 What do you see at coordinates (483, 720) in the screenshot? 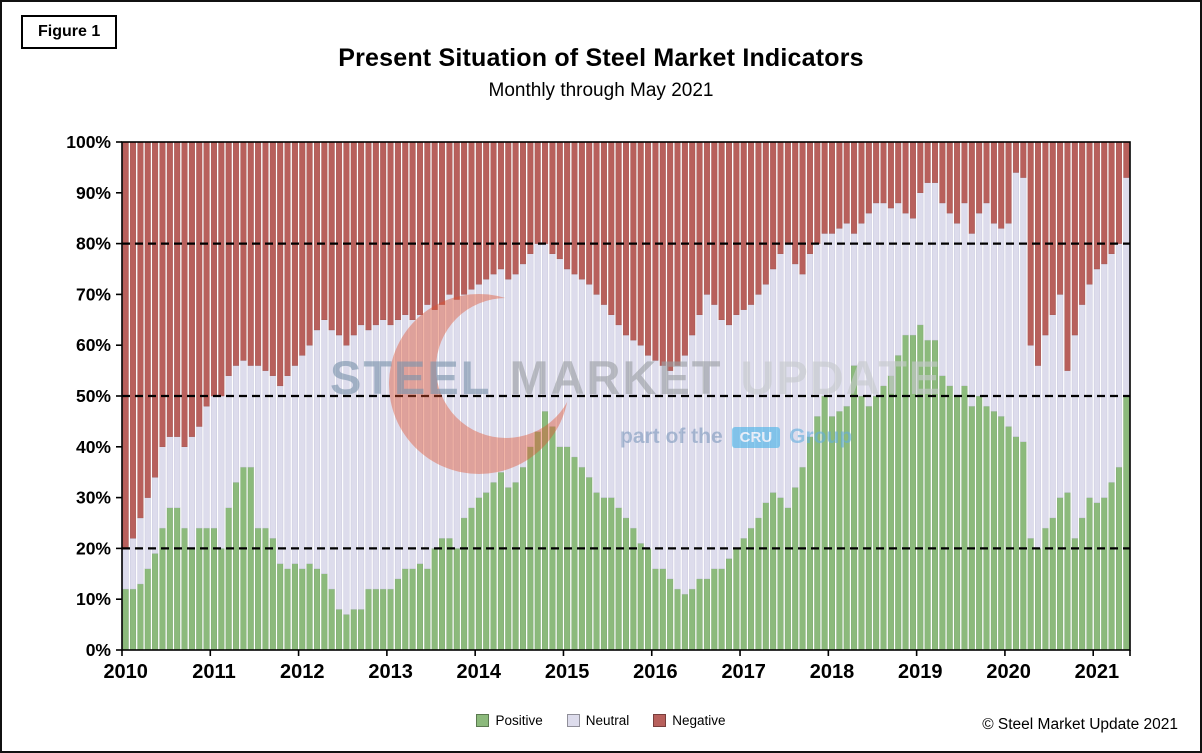
I see `legend-swatch-positive-icon` at bounding box center [483, 720].